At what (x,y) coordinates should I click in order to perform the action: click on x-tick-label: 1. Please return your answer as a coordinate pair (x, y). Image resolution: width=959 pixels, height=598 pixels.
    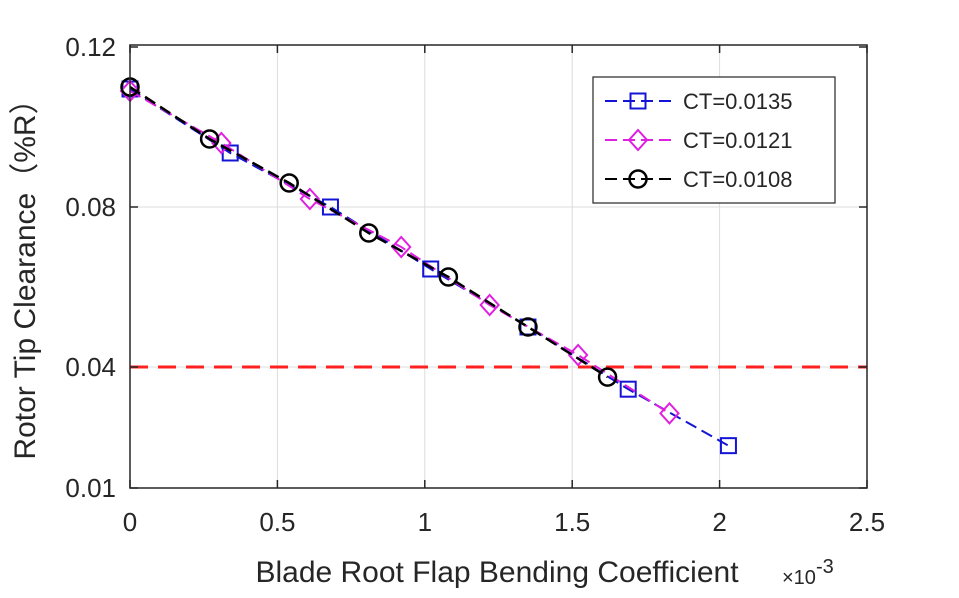
    Looking at the image, I should click on (425, 522).